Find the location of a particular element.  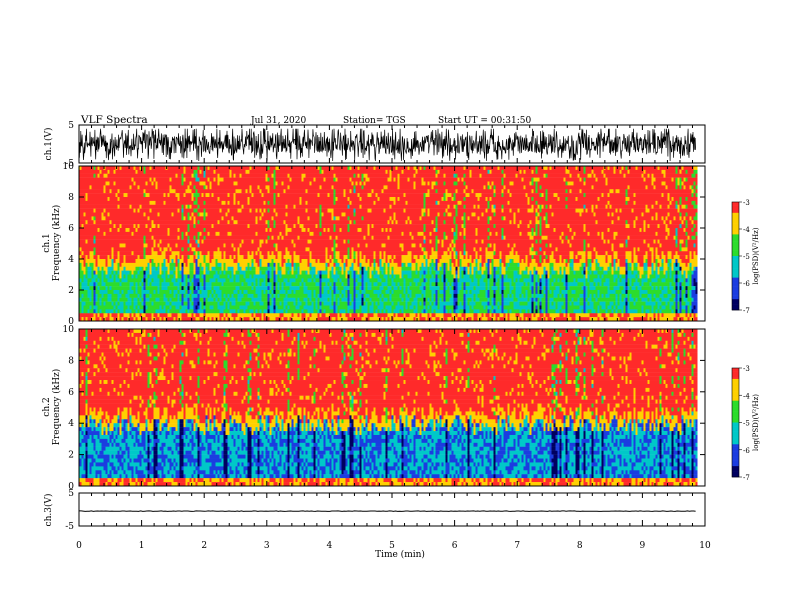

time-tick-label-8: 8 is located at coordinates (580, 546).